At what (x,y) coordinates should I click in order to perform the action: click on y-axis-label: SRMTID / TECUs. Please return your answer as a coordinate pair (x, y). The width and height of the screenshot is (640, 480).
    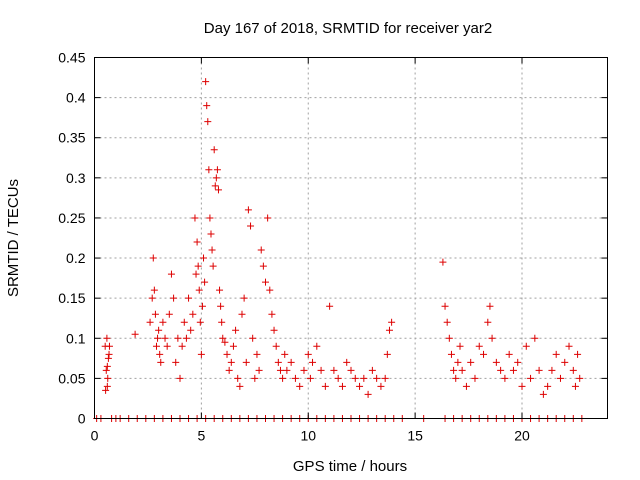
    Looking at the image, I should click on (13, 238).